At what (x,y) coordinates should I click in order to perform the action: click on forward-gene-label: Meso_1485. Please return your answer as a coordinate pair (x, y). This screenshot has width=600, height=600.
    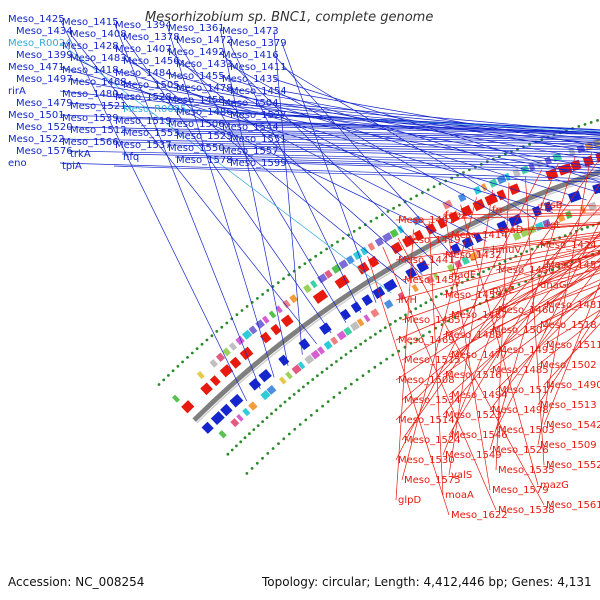
    Looking at the image, I should click on (520, 370).